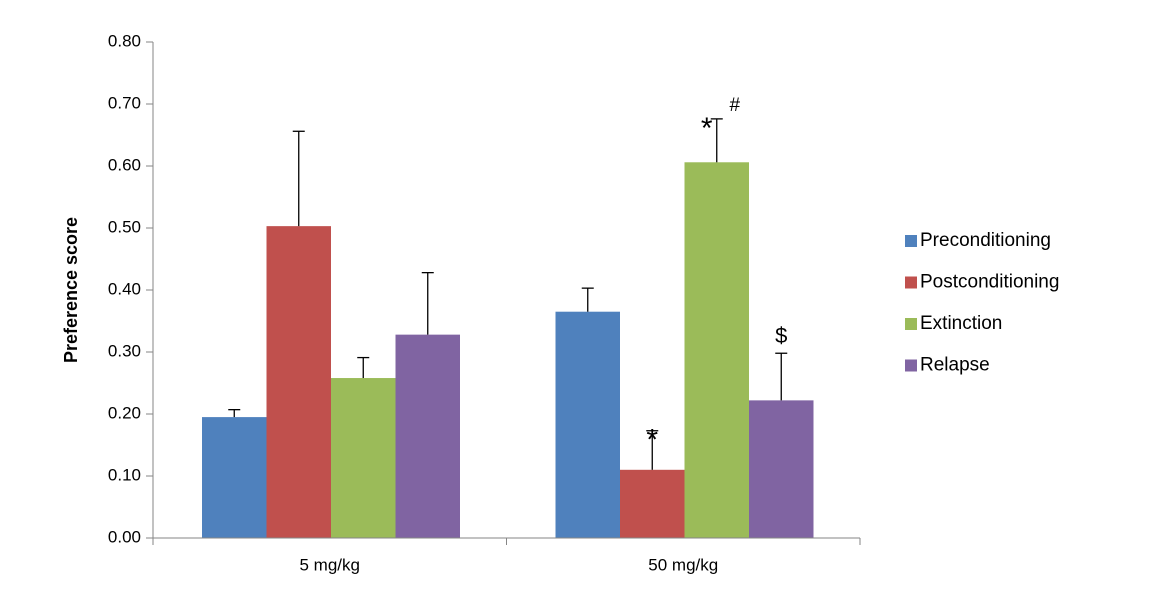 The height and width of the screenshot is (605, 1153). What do you see at coordinates (955, 365) in the screenshot?
I see `legend-label: Relapse` at bounding box center [955, 365].